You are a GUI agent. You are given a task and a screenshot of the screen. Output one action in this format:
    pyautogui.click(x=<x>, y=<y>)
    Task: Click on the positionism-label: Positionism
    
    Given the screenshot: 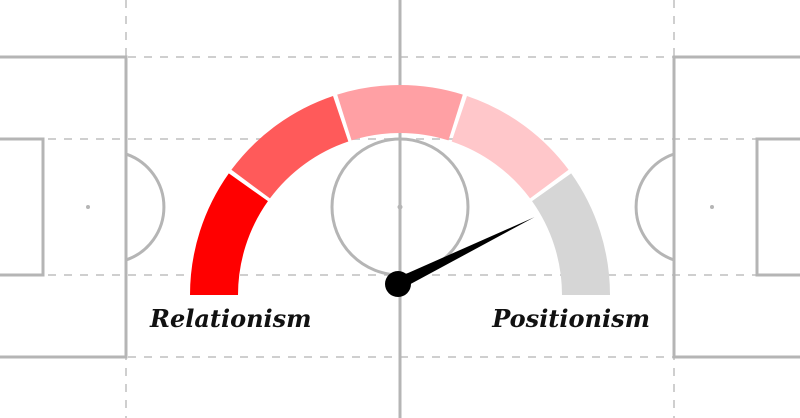 What is the action you would take?
    pyautogui.click(x=571, y=318)
    